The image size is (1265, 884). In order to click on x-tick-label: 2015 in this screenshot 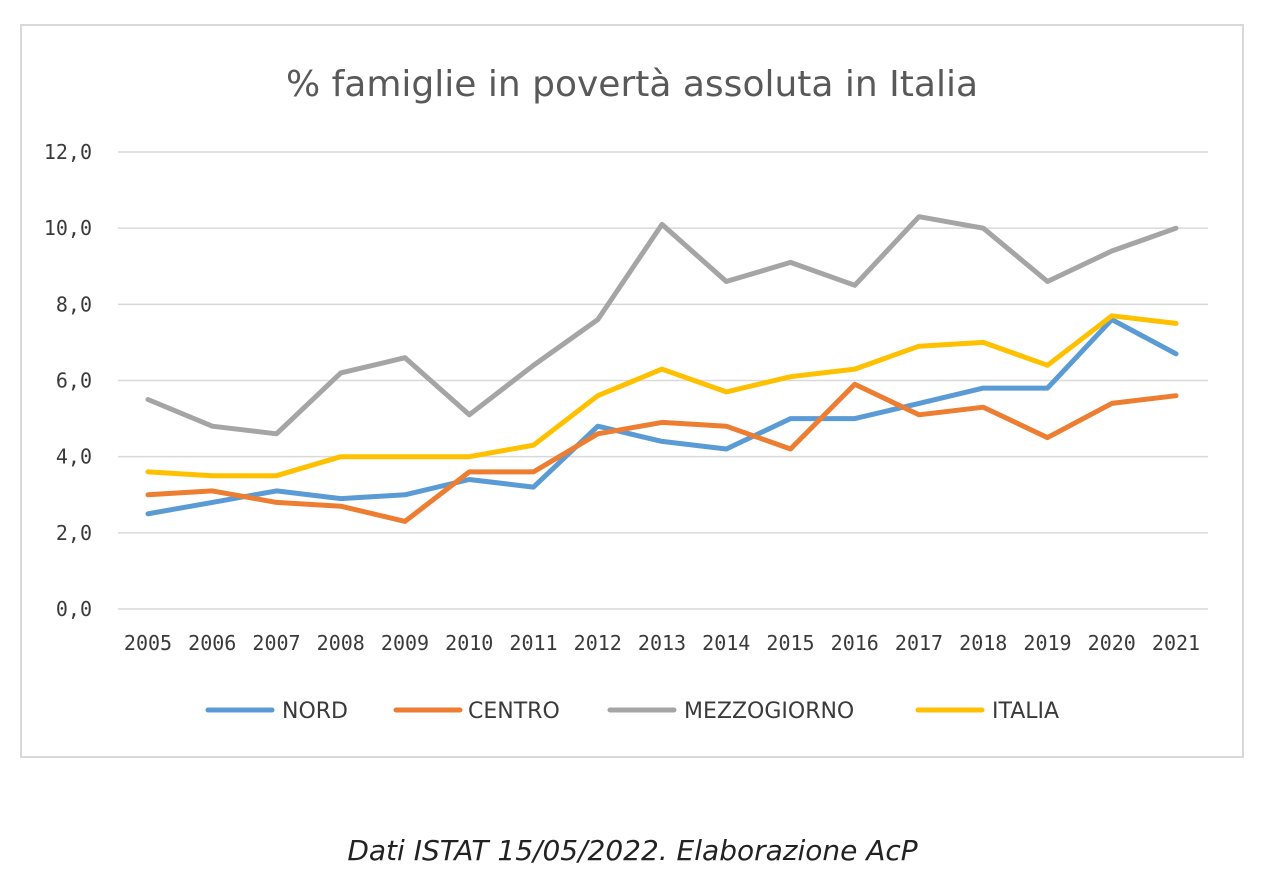, I will do `click(790, 643)`.